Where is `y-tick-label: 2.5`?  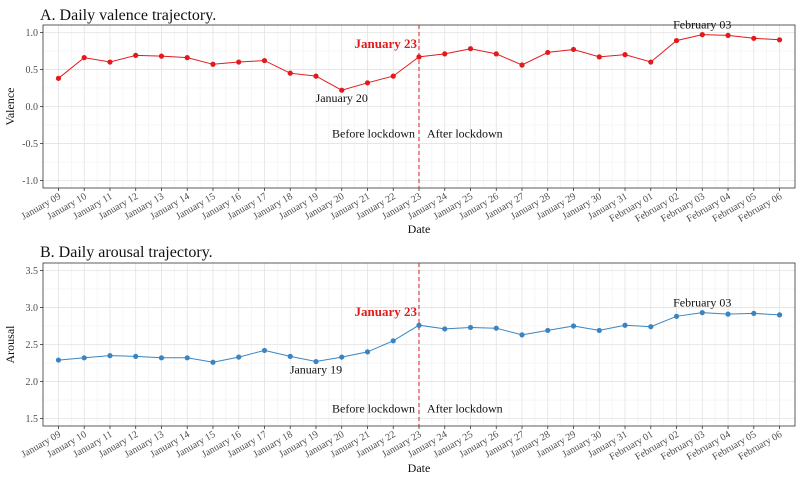 y-tick-label: 2.5 is located at coordinates (32, 345).